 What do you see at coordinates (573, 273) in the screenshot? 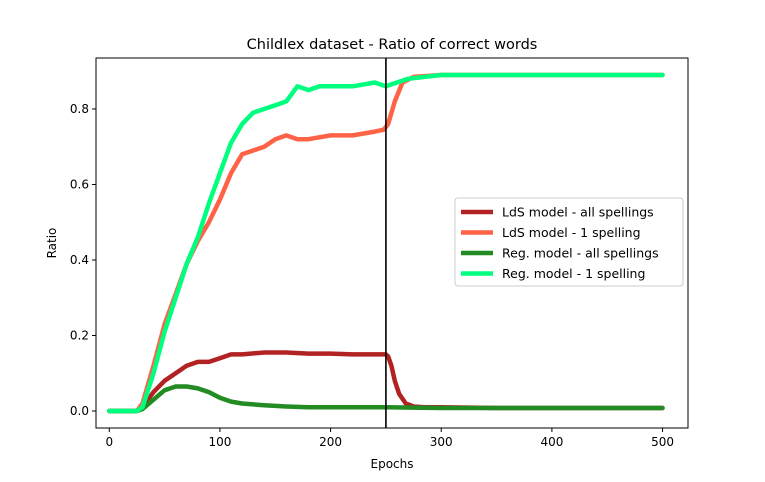
I see `legend-label: Reg. model - 1 spelling` at bounding box center [573, 273].